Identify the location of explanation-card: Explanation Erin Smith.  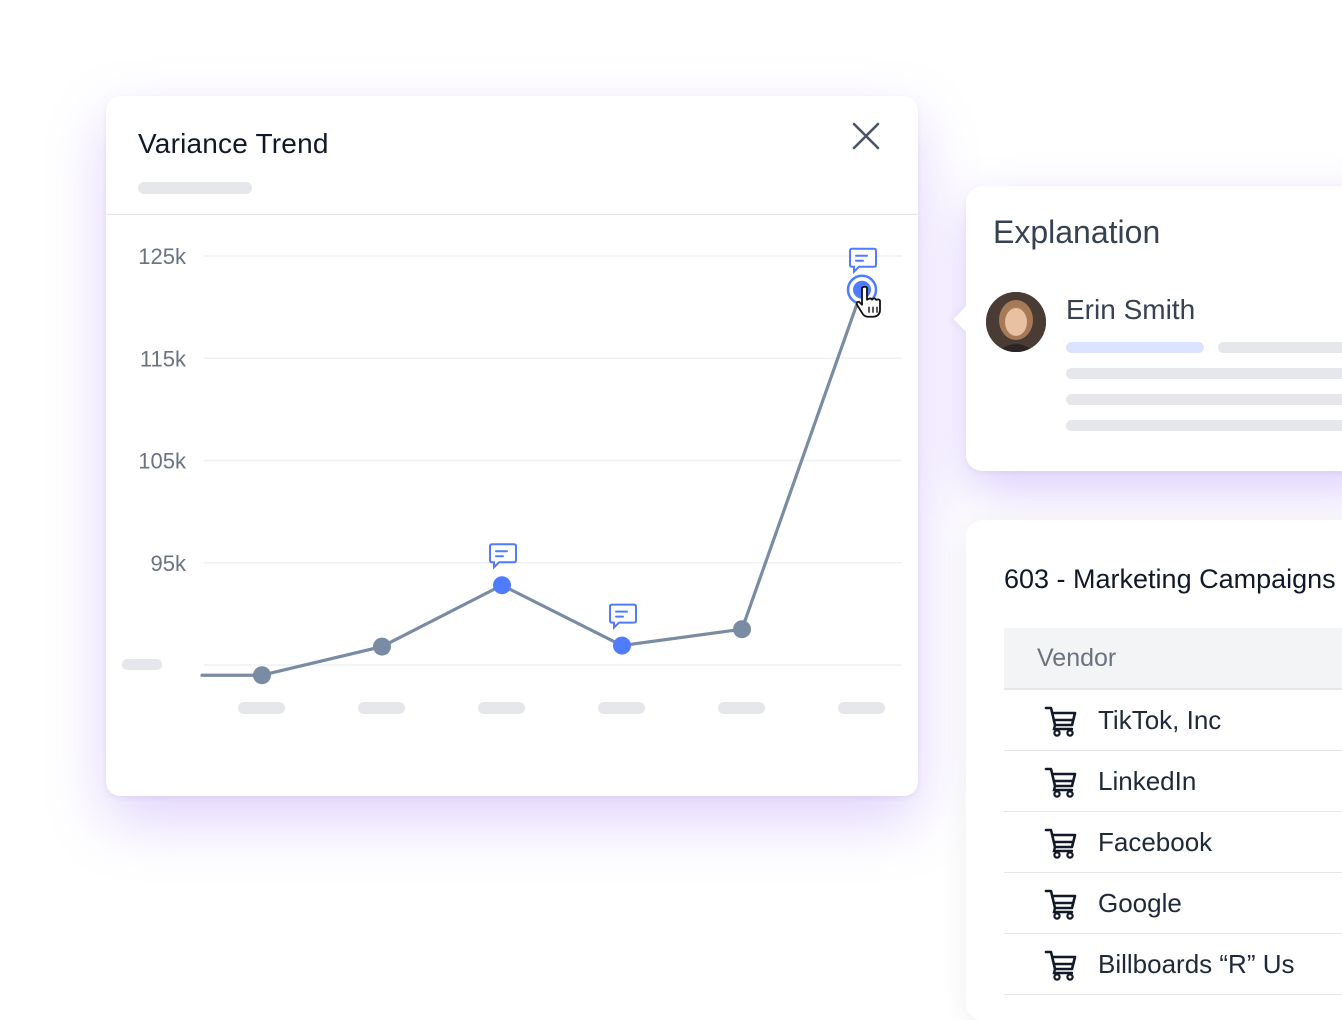
(1147, 328).